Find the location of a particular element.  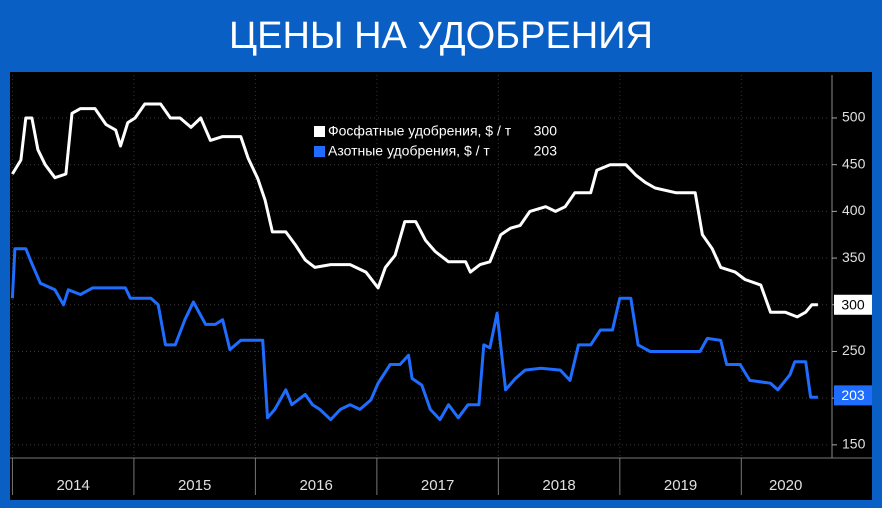

legend-value: 203 is located at coordinates (546, 151).